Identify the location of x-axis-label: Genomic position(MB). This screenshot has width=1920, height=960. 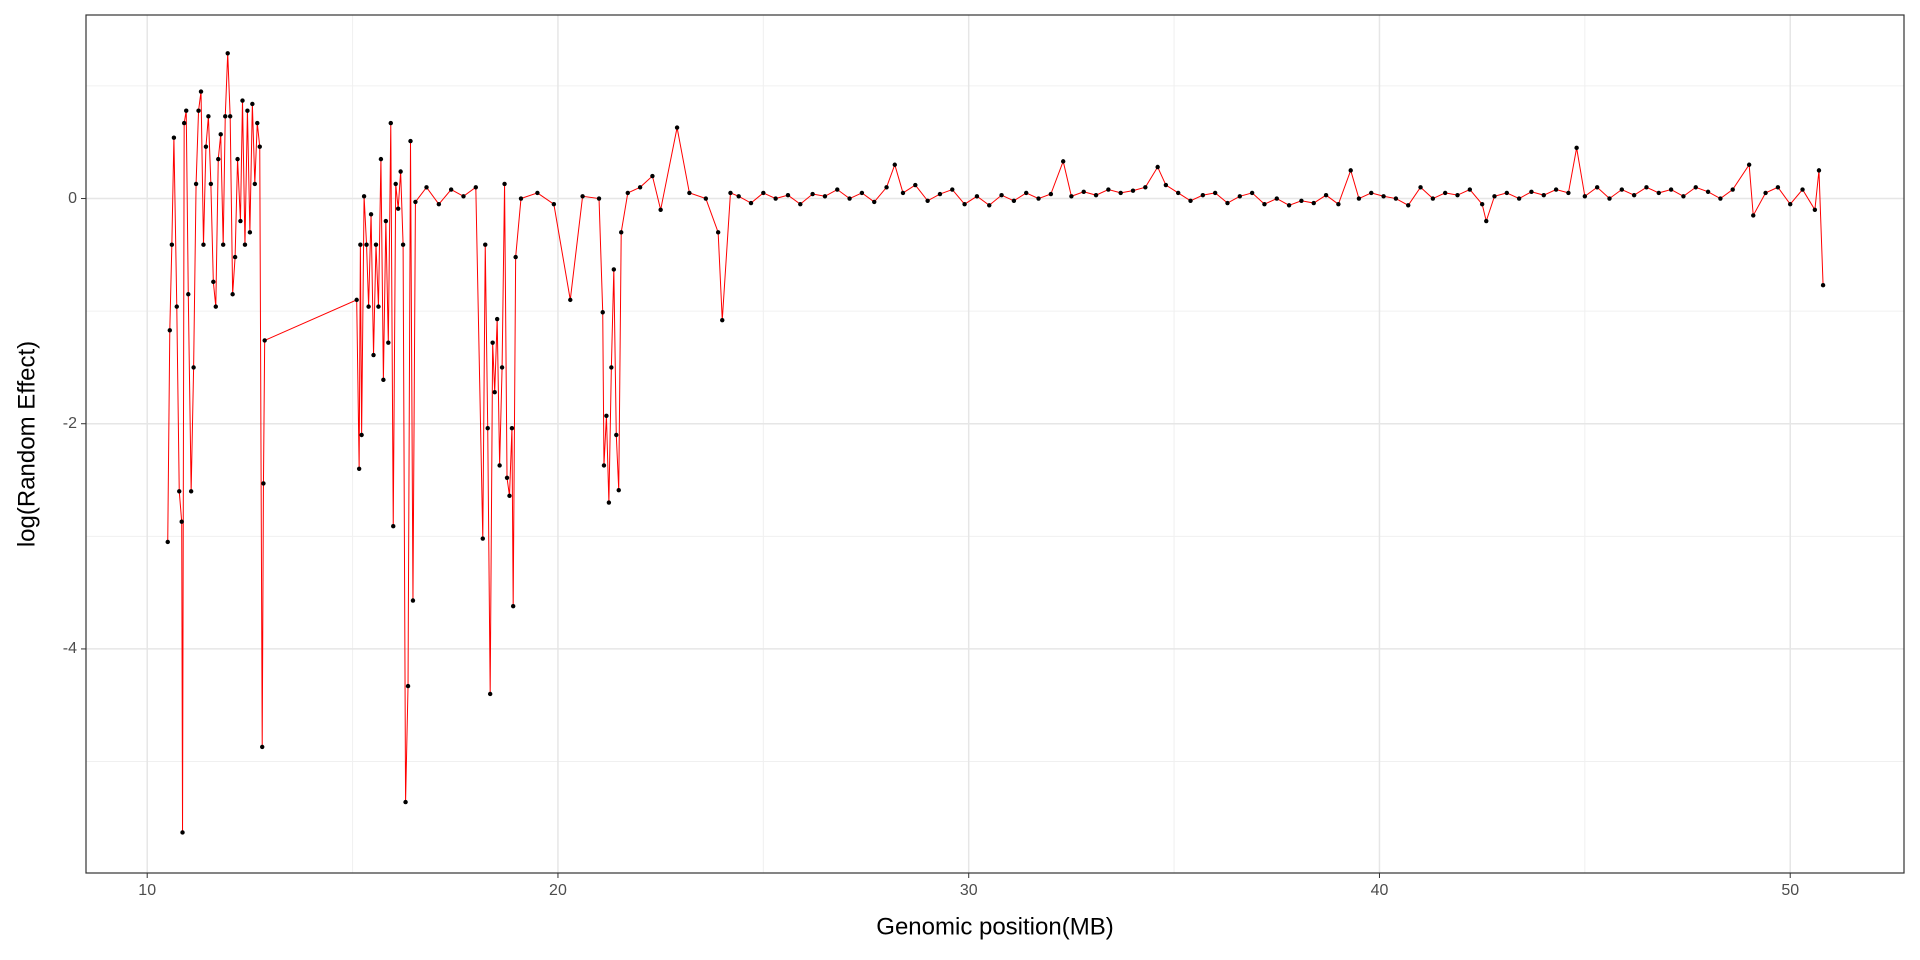
(994, 926).